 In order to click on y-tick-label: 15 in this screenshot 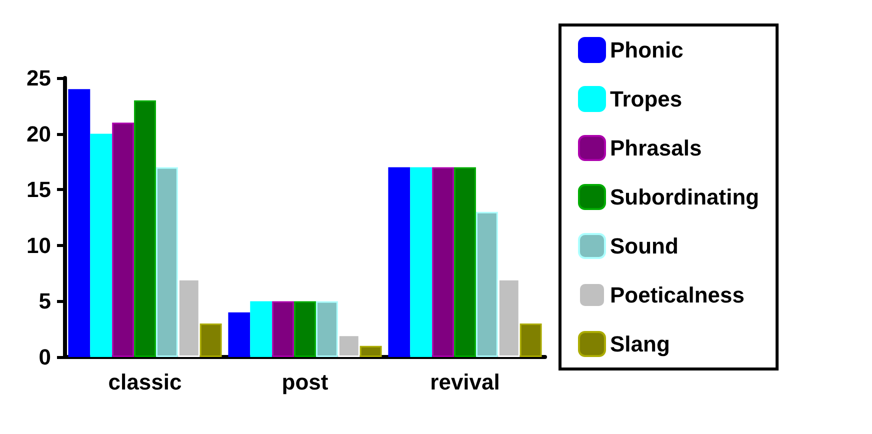, I will do `click(38, 189)`.